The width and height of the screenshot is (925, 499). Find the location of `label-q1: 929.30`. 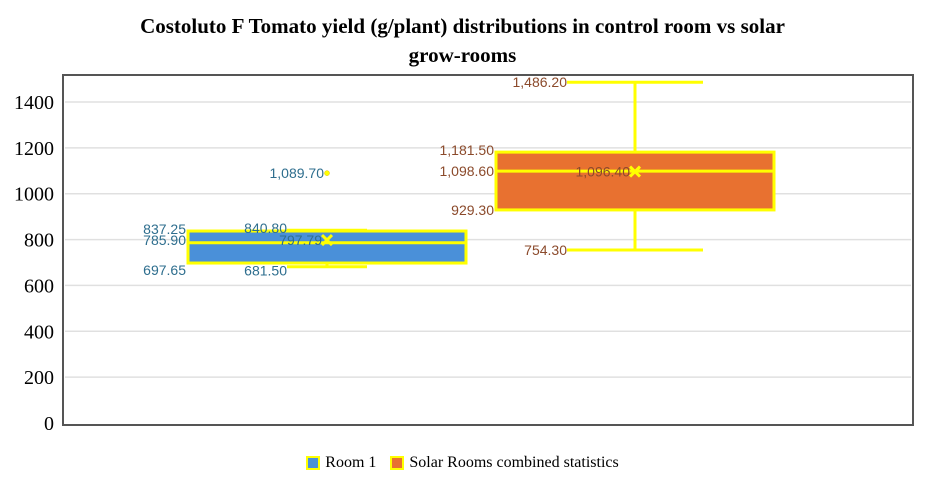

label-q1: 929.30 is located at coordinates (472, 210).